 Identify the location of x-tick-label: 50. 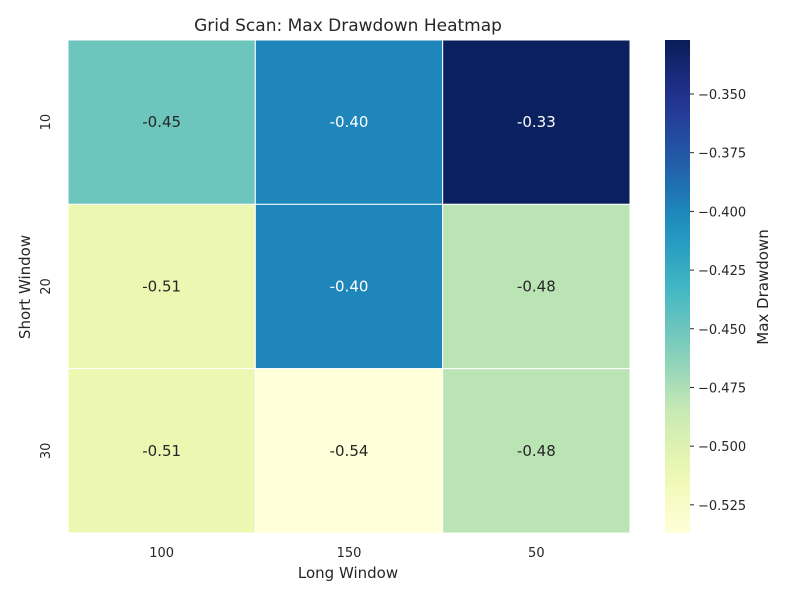
(536, 553).